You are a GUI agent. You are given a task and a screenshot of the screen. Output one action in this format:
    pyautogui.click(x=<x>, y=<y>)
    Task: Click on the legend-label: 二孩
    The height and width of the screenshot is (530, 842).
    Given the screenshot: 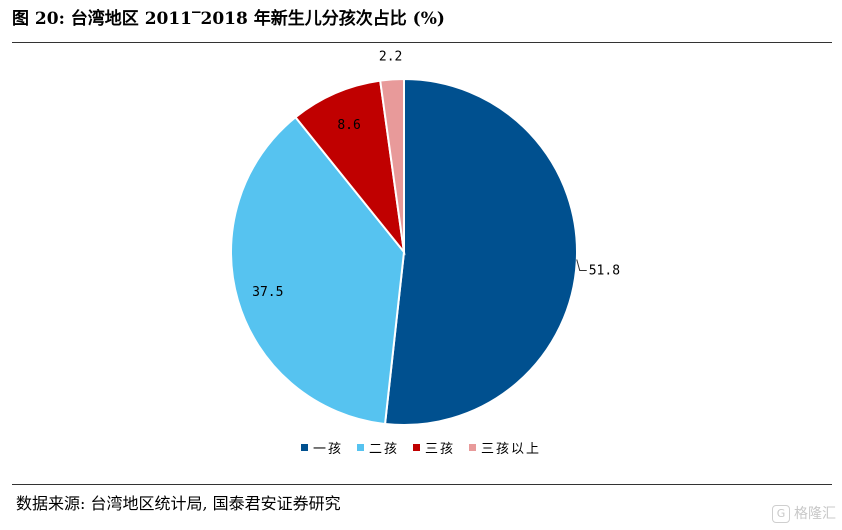 What is the action you would take?
    pyautogui.click(x=383, y=449)
    